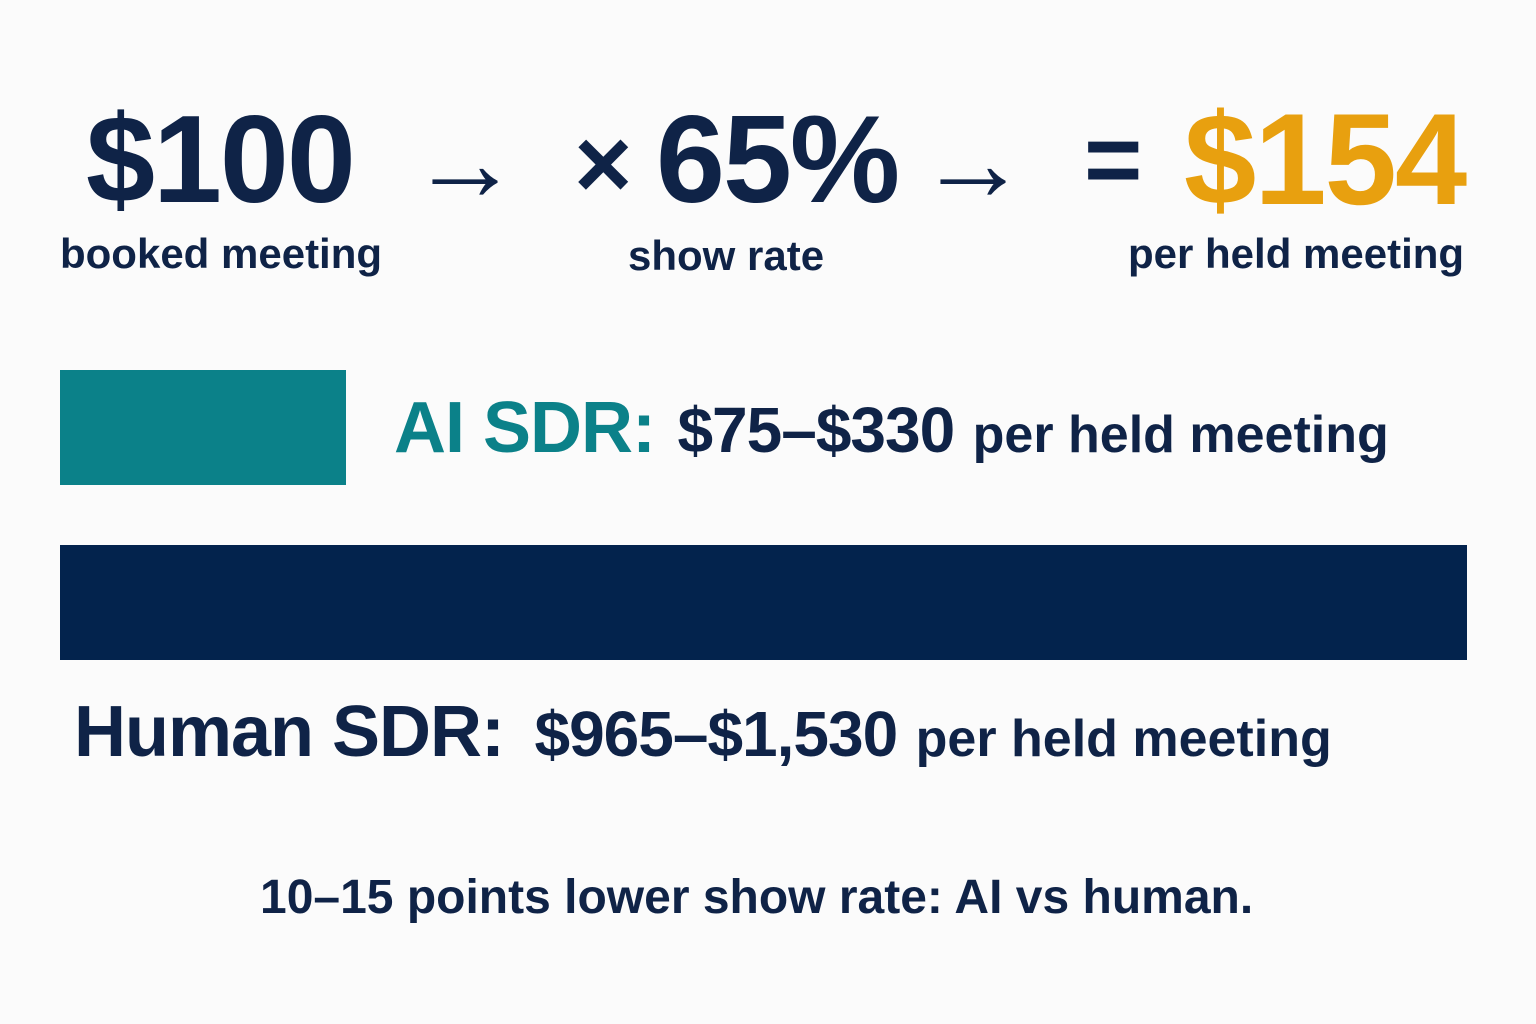 The width and height of the screenshot is (1536, 1024). Describe the element at coordinates (221, 160) in the screenshot. I see `booked-value: $100` at that location.